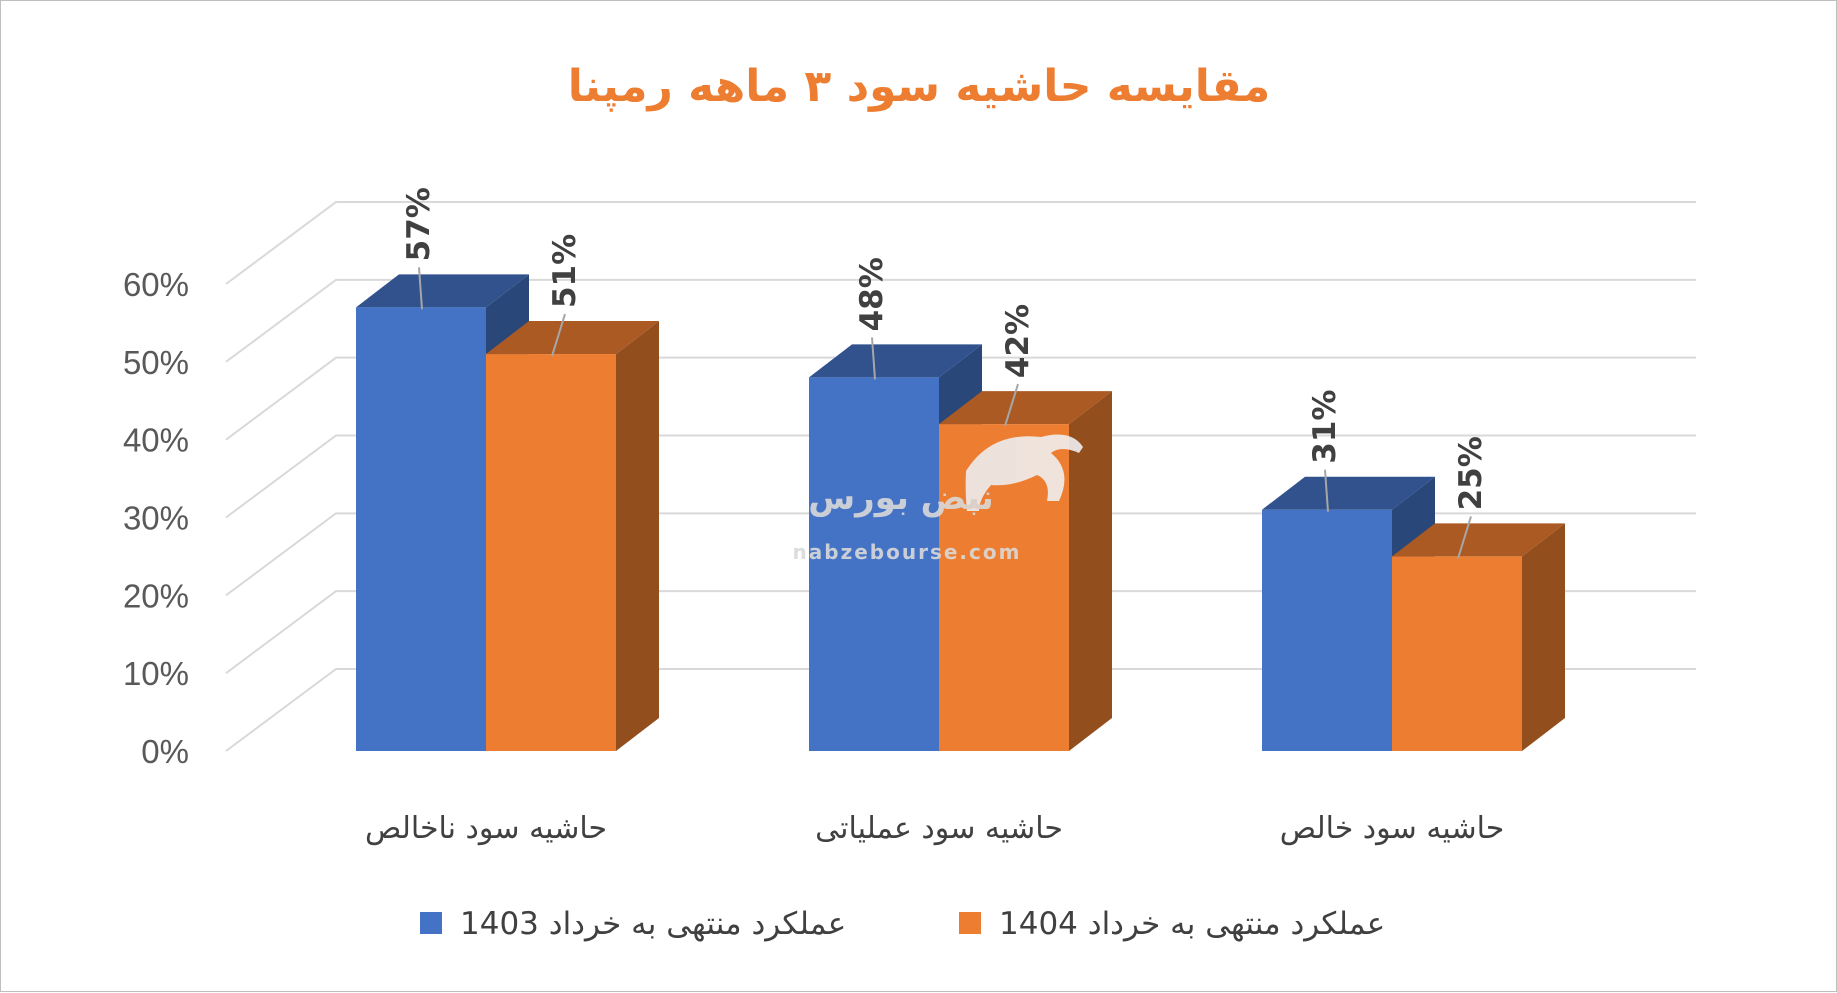 Image resolution: width=1837 pixels, height=993 pixels. Describe the element at coordinates (156, 284) in the screenshot. I see `y-tick-label: 60%` at that location.